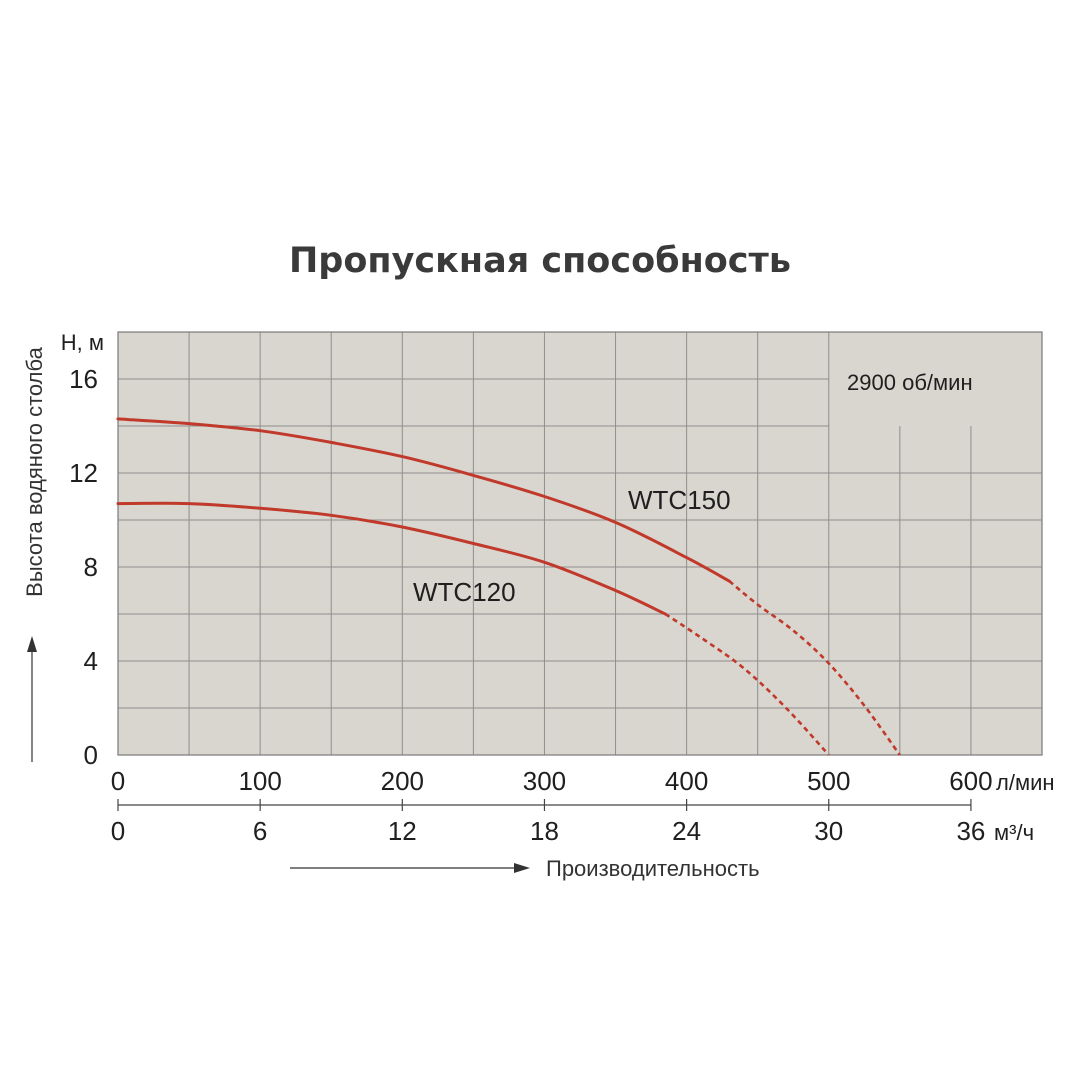 This screenshot has width=1080, height=1080. Describe the element at coordinates (118, 831) in the screenshot. I see `x-tick-label-secondary: 0` at that location.